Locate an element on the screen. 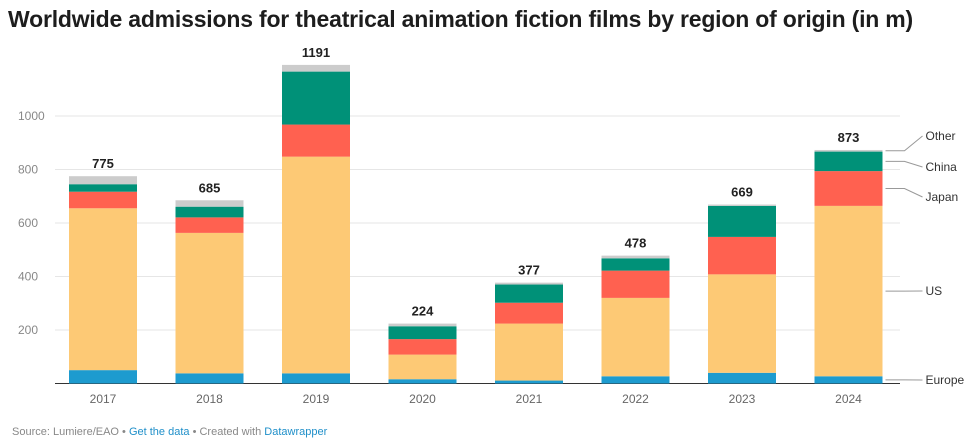 The height and width of the screenshot is (445, 970). total-label-2021: 377 is located at coordinates (529, 270).